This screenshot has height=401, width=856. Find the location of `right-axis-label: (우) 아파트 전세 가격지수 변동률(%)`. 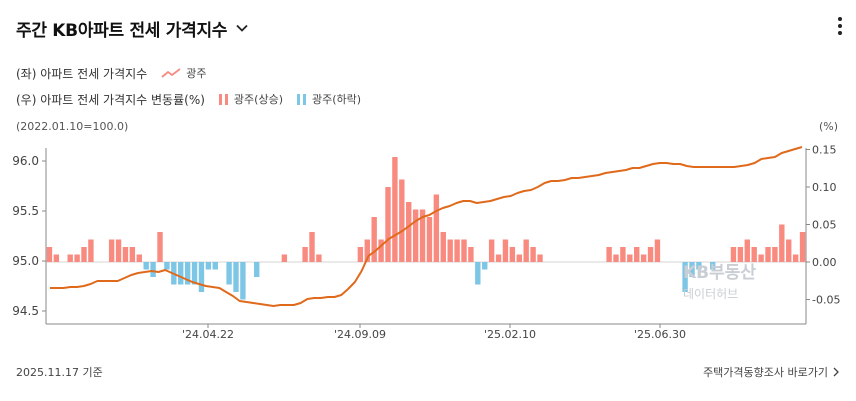

right-axis-label: (우) 아파트 전세 가격지수 변동률(%) is located at coordinates (110, 99).